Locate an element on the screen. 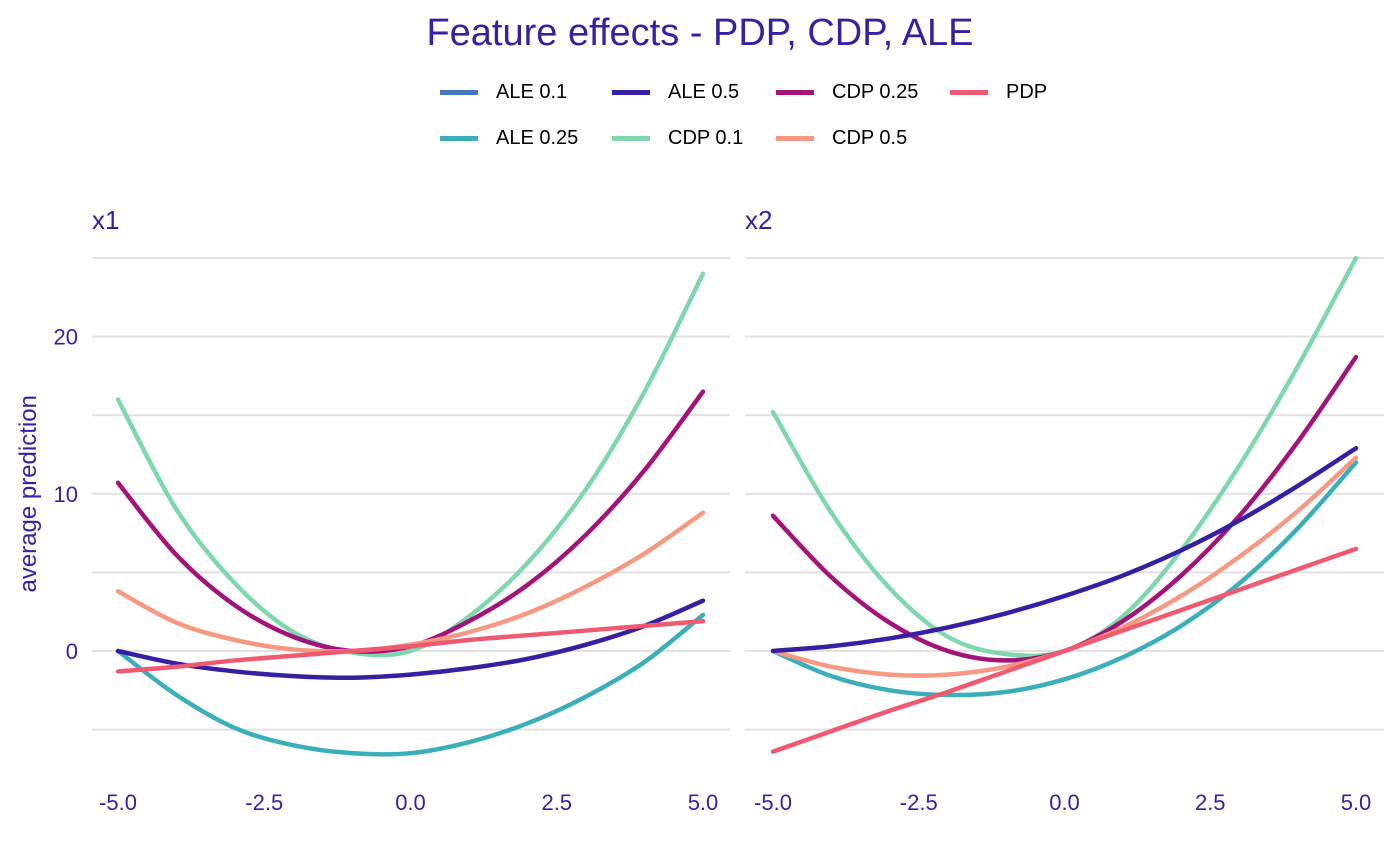 The height and width of the screenshot is (865, 1400). legend-label: ALE 0.5 is located at coordinates (704, 91).